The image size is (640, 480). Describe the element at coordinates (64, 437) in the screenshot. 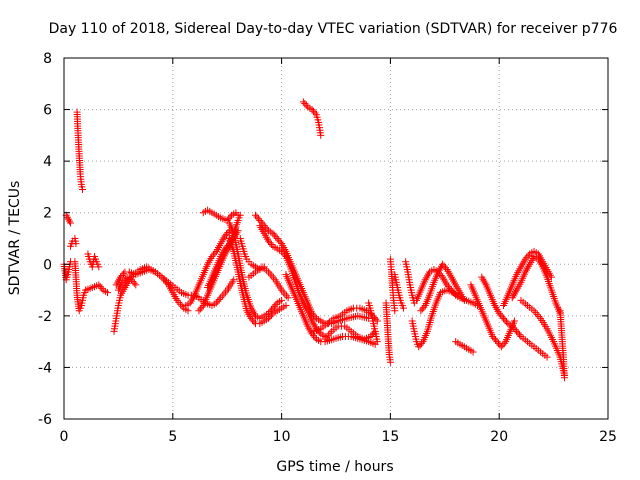

I see `x-tick-label: 0` at that location.